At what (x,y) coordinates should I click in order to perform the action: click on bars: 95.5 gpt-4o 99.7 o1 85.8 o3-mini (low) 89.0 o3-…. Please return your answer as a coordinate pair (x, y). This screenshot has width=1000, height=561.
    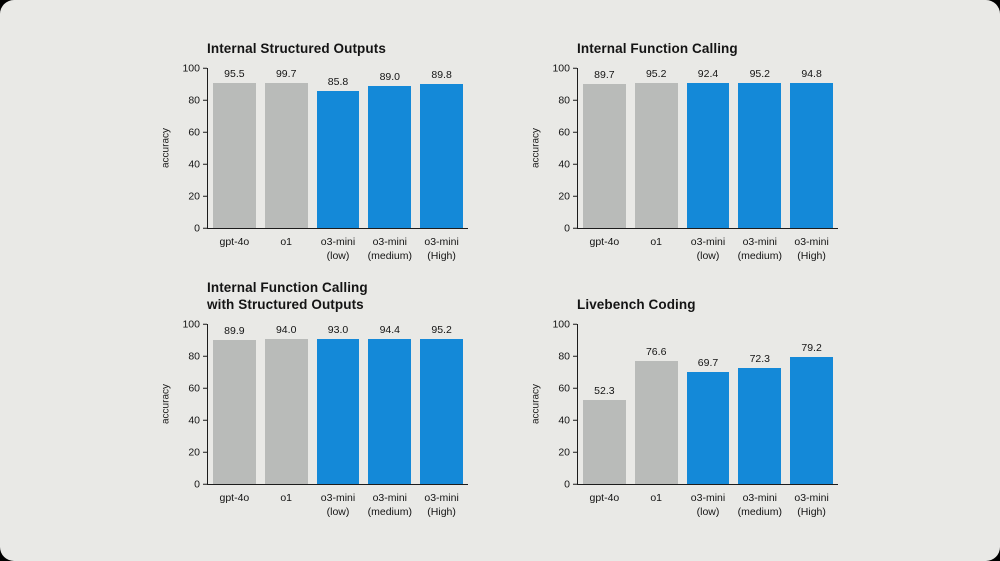
    Looking at the image, I should click on (338, 165).